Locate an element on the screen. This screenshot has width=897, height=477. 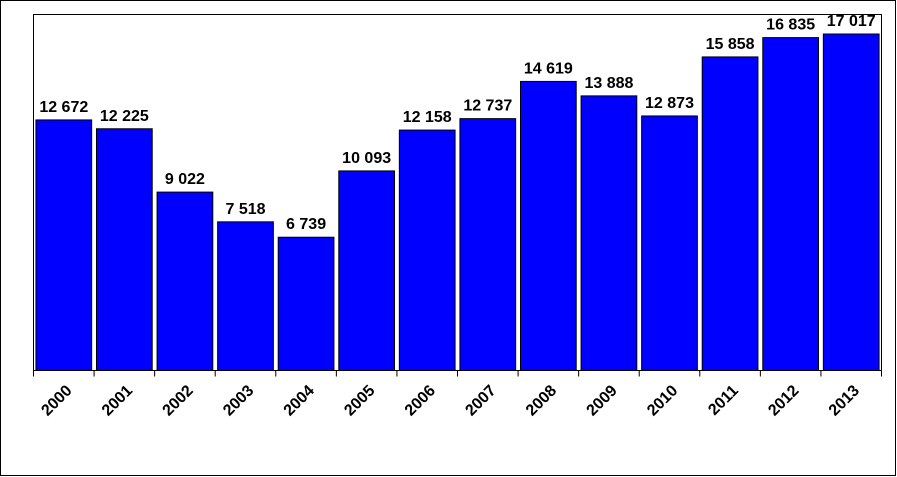
value-label: 15 858 is located at coordinates (730, 44).